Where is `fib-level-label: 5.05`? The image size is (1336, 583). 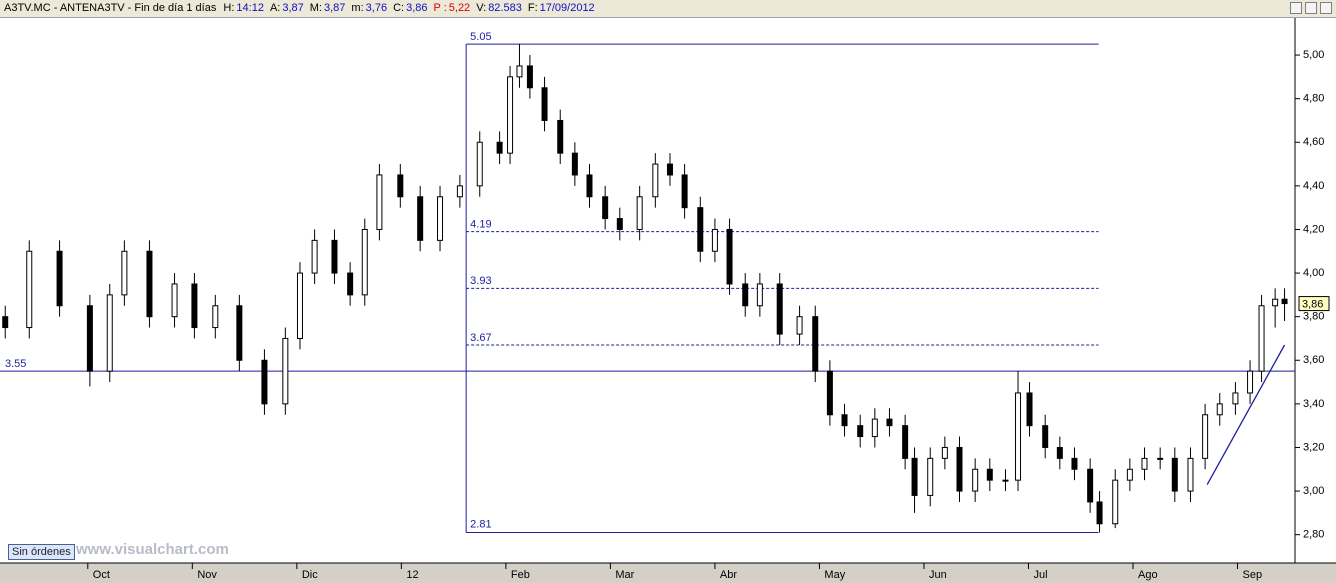
fib-level-label: 5.05 is located at coordinates (480, 37).